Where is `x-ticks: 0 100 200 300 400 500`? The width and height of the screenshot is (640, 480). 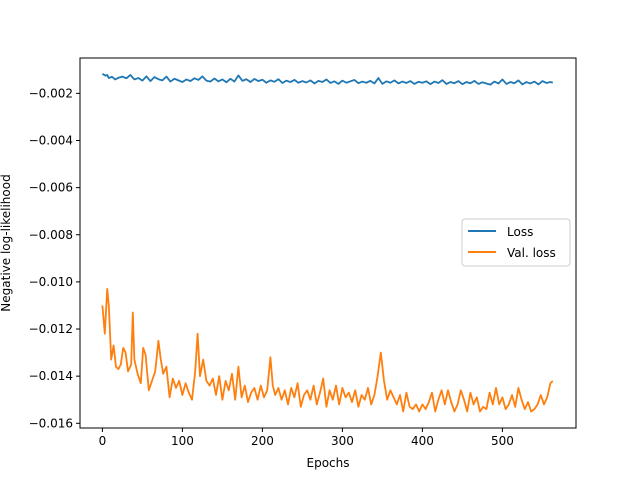 x-ticks: 0 100 200 300 400 500 is located at coordinates (306, 438).